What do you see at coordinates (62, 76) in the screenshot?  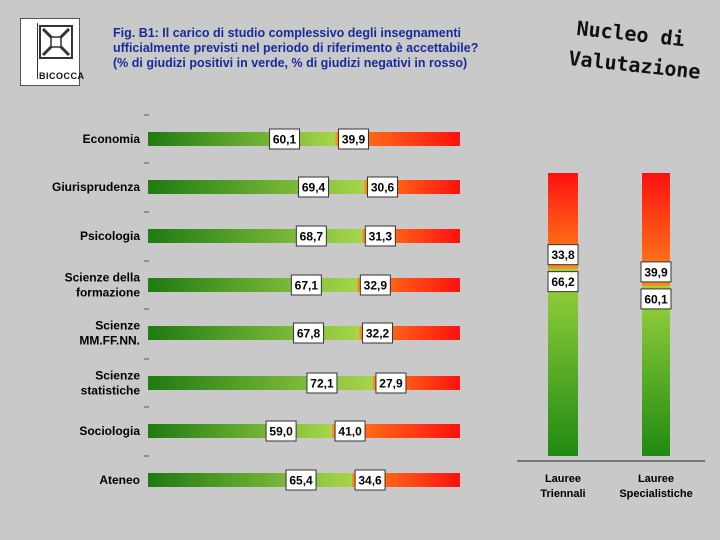 I see `logo-text: BICOCCA` at bounding box center [62, 76].